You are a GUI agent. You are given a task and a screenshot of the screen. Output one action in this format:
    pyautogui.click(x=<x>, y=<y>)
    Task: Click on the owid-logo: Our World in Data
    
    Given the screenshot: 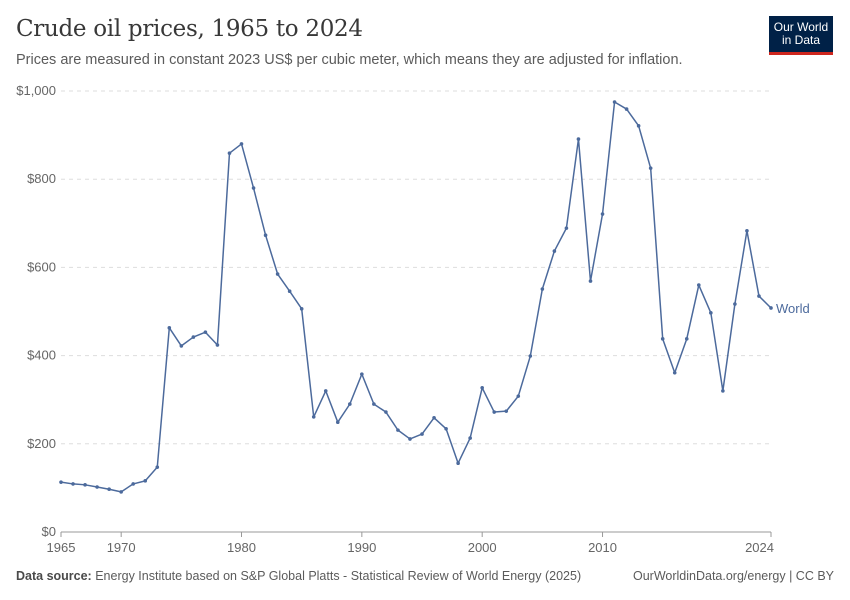 What is the action you would take?
    pyautogui.click(x=801, y=35)
    